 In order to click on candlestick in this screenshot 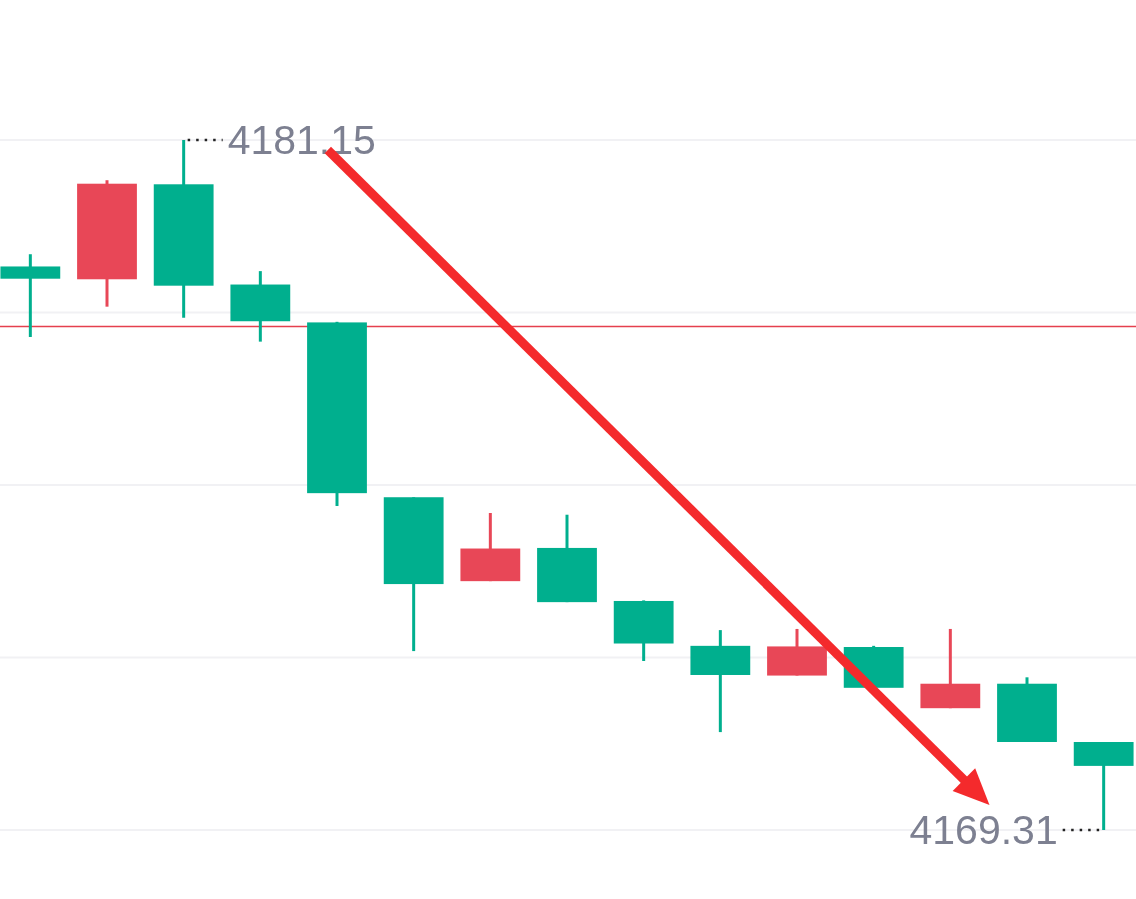, I will do `click(30, 295)`.